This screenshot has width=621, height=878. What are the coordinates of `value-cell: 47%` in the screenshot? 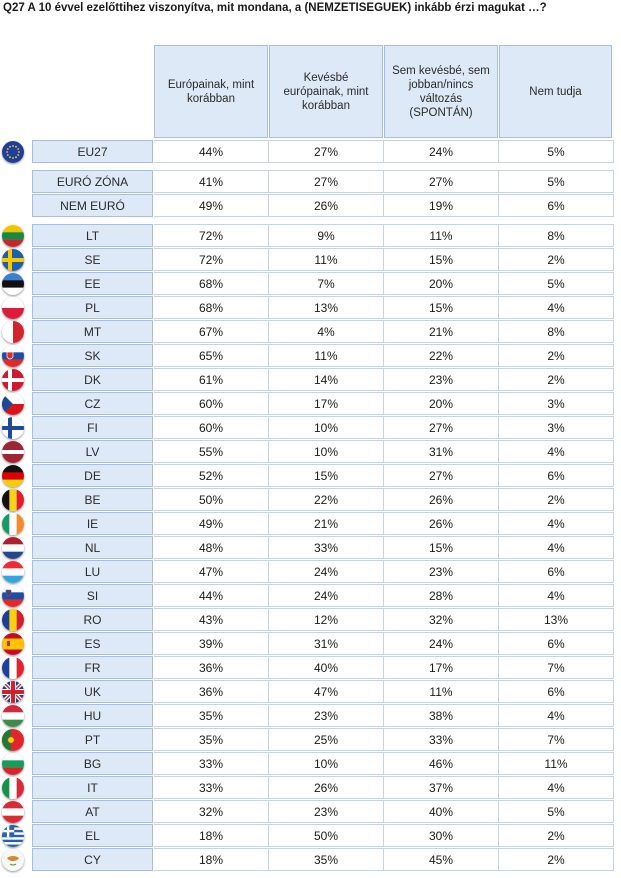 It's located at (326, 691).